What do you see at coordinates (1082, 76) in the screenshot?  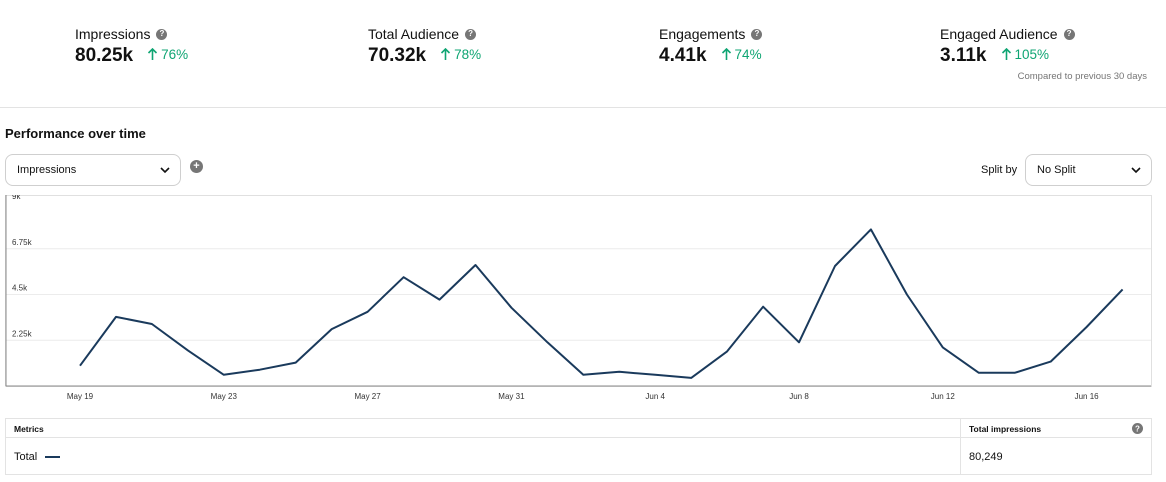 I see `compared-note: Compared to previous 30 days` at bounding box center [1082, 76].